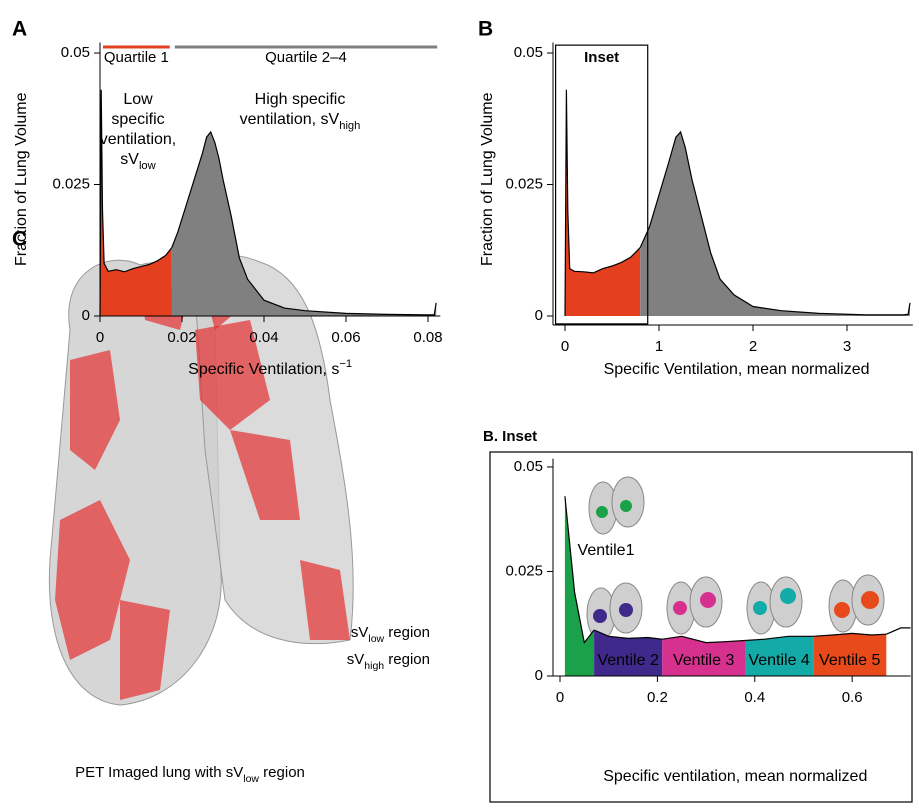  I want to click on caption: PET Imaged lung with sVlow region, so click(190, 774).